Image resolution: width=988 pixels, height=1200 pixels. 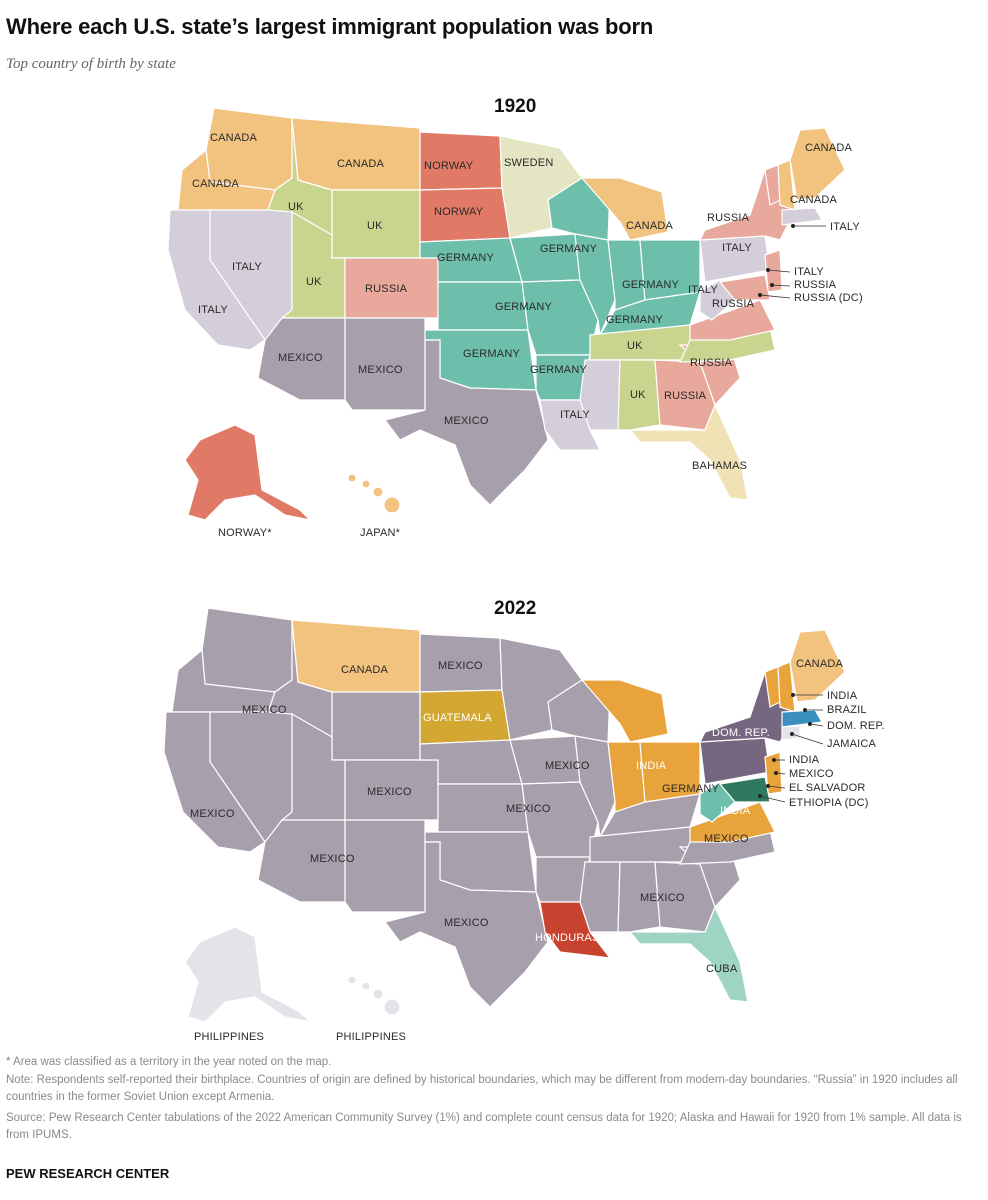 I want to click on label-1920-co: RUSSIA, so click(x=386, y=289).